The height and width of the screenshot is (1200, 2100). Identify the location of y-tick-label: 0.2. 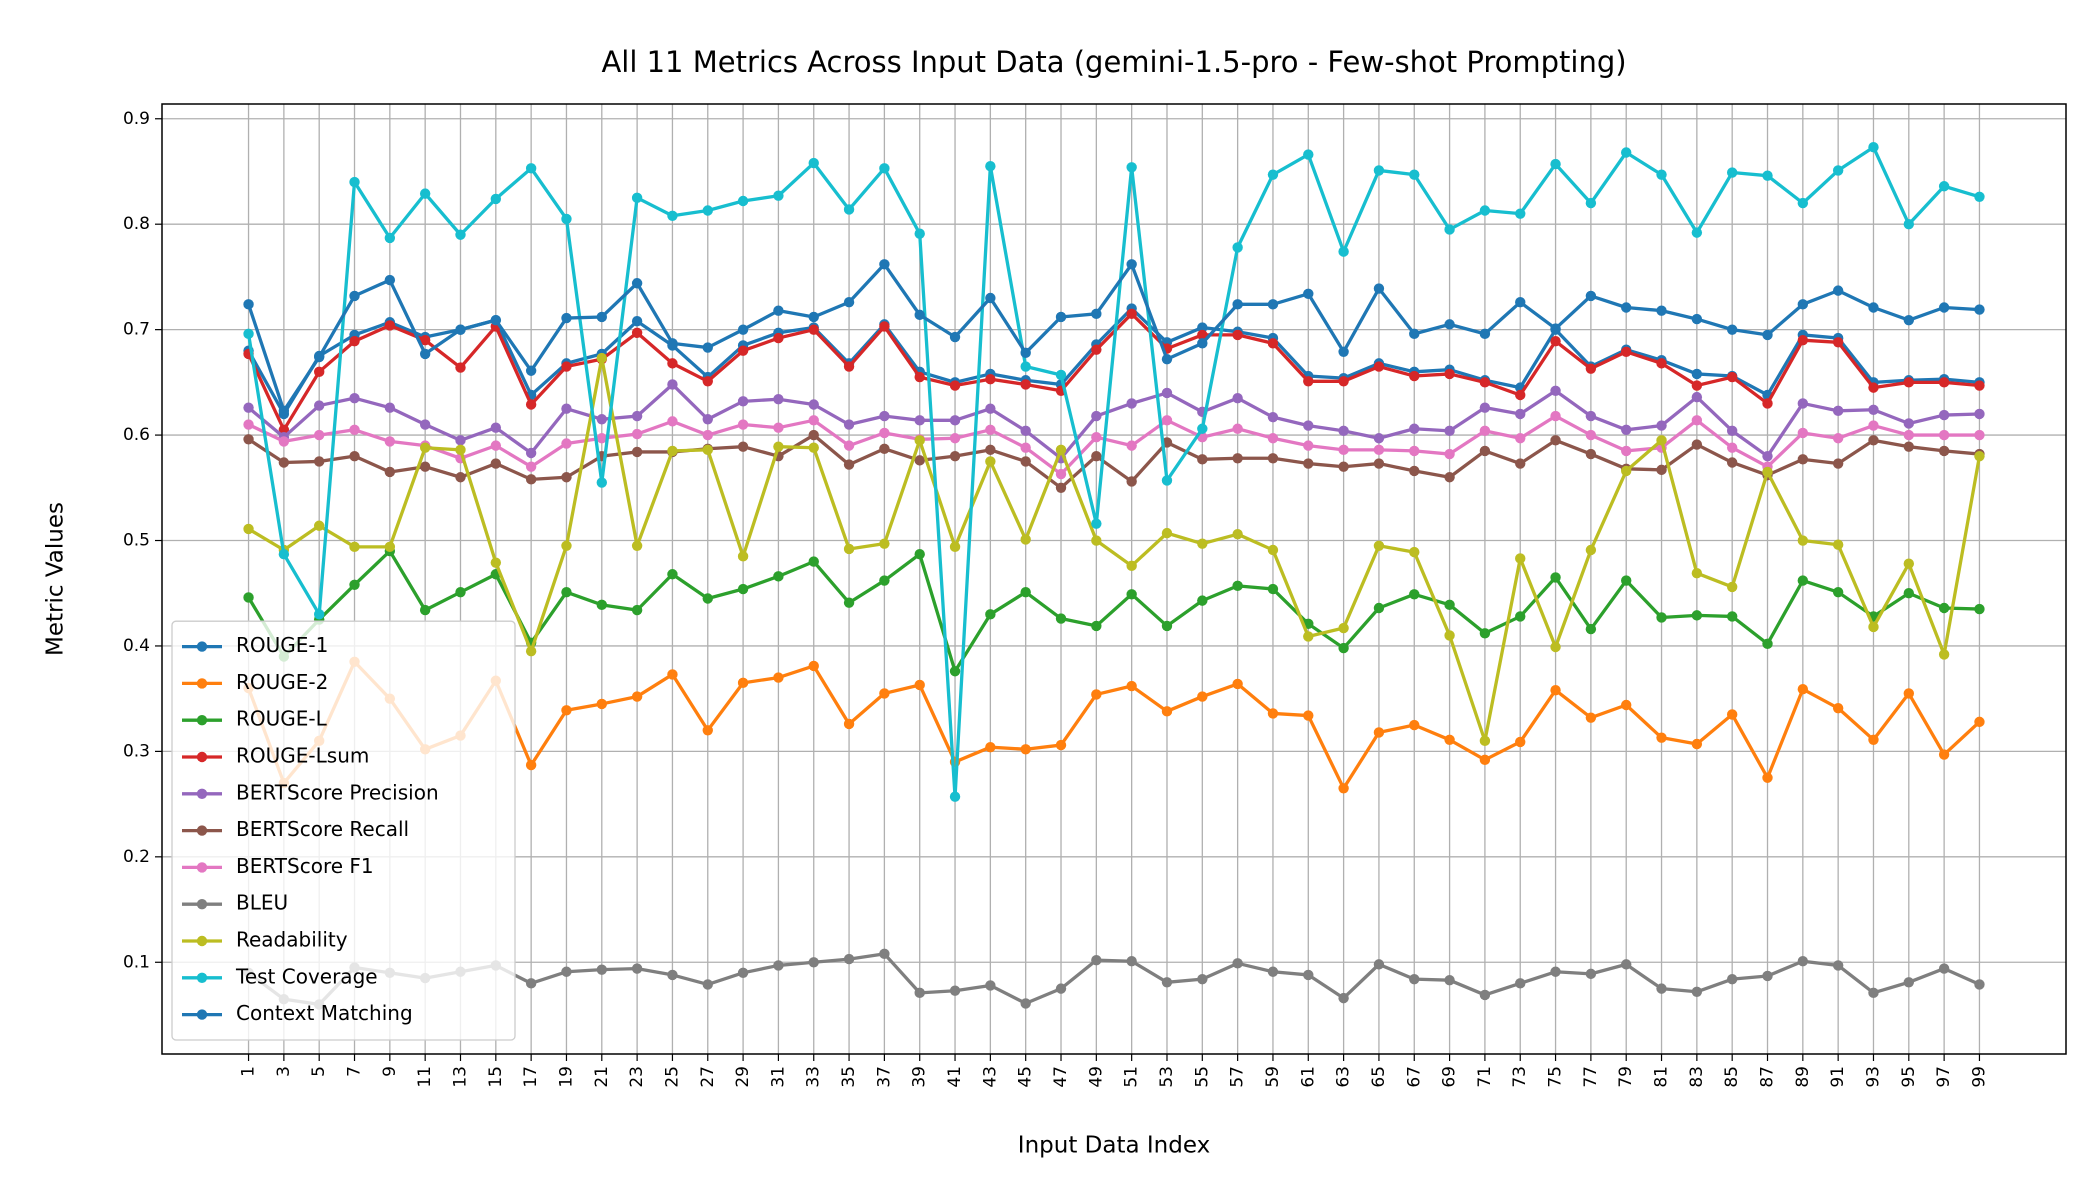
(136, 857).